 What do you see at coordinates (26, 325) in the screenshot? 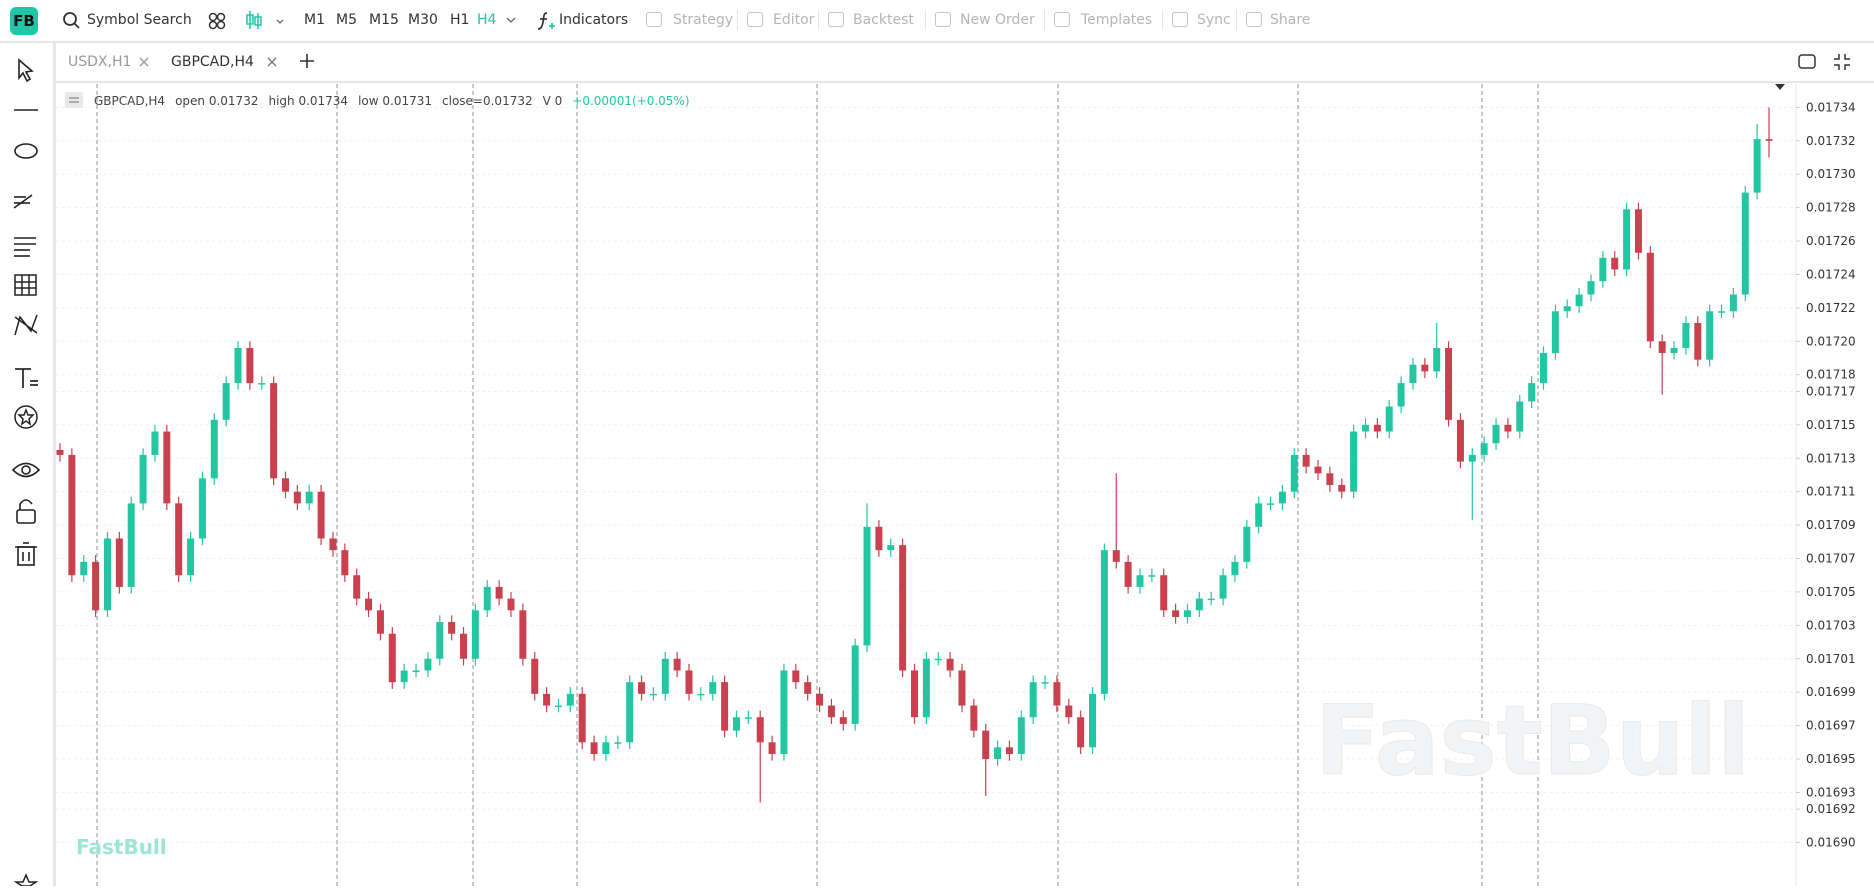
I see `pattern-tool` at bounding box center [26, 325].